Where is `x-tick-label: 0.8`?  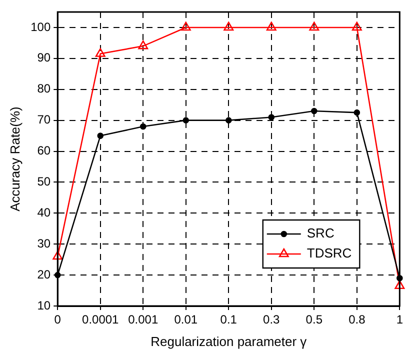 x-tick-label: 0.8 is located at coordinates (357, 319).